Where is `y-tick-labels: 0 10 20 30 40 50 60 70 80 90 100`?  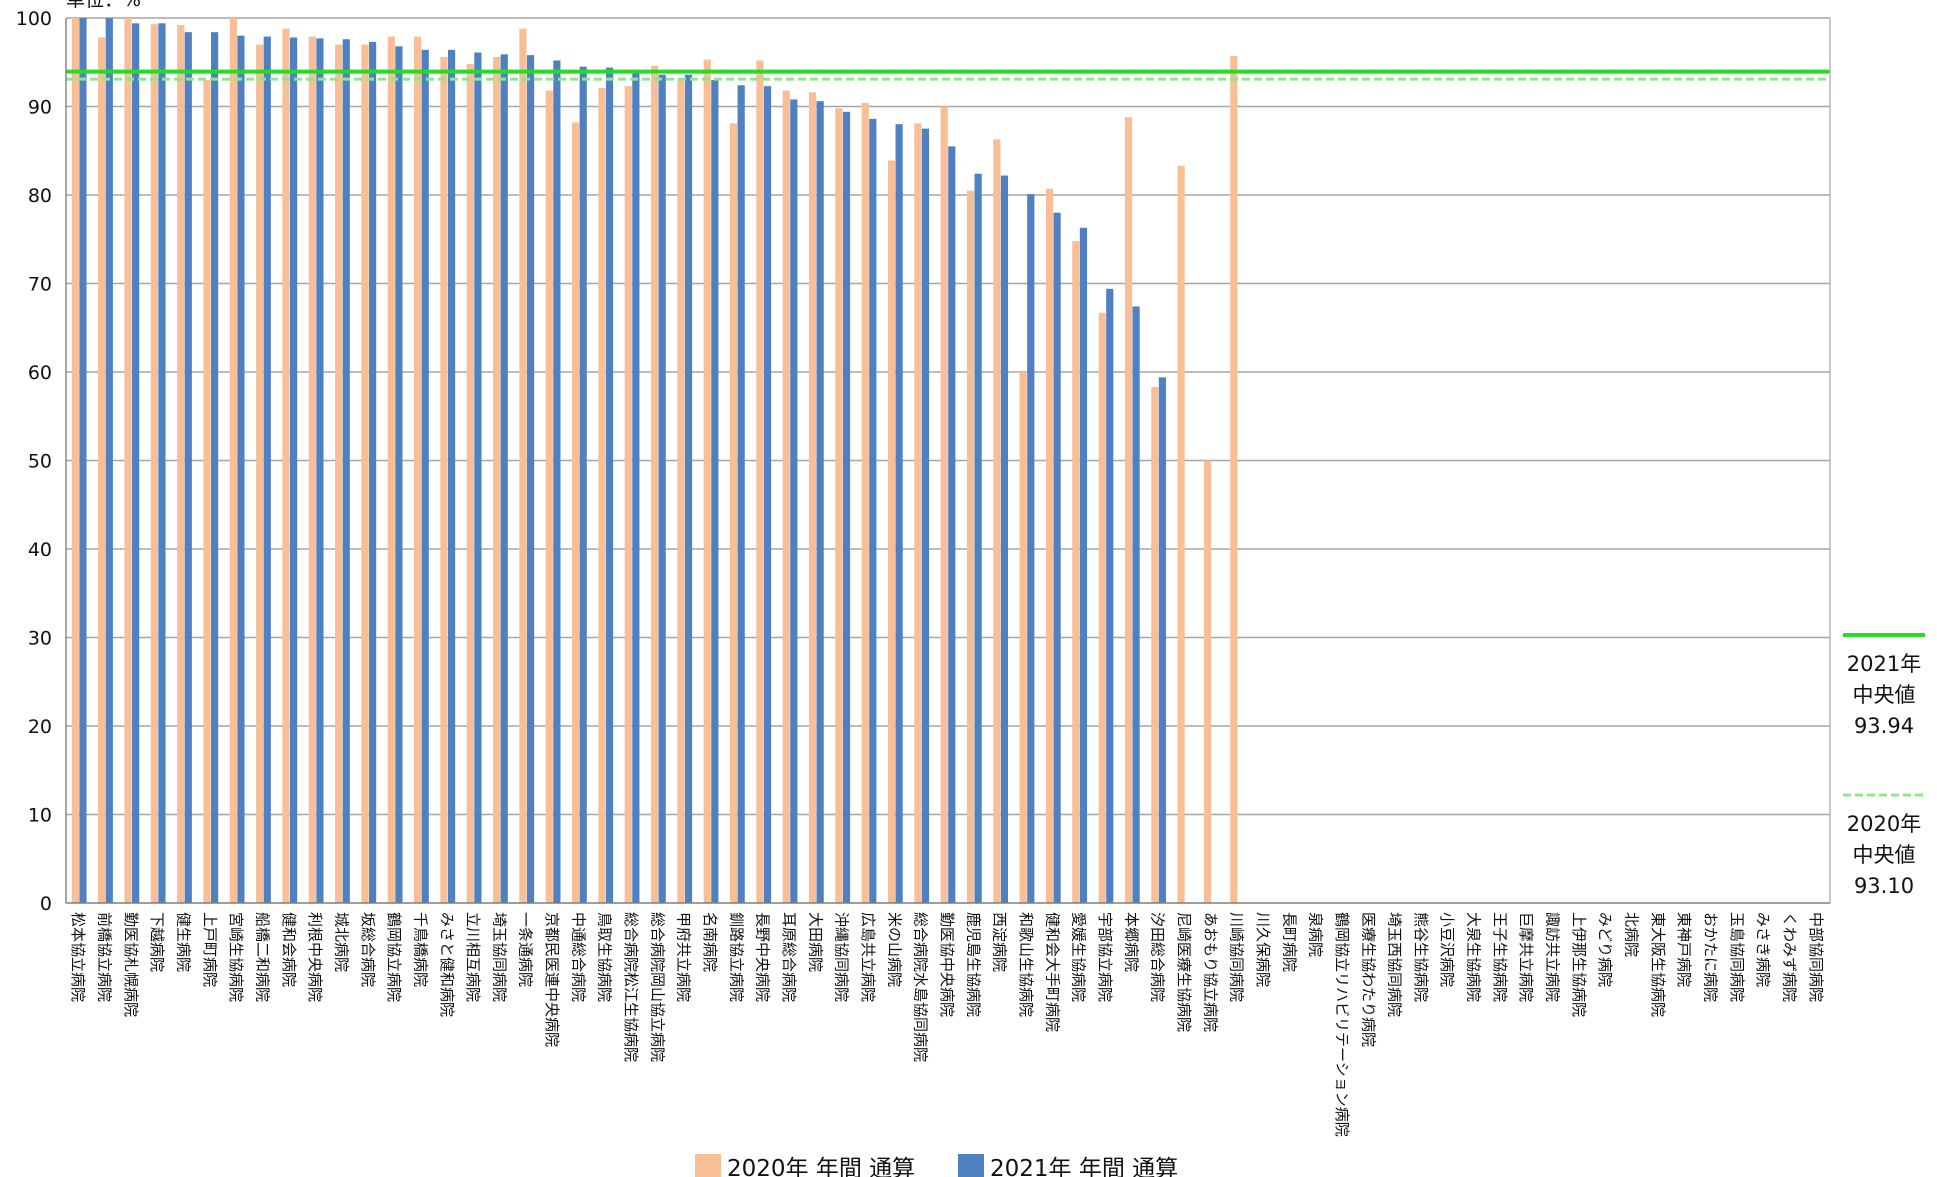 y-tick-labels: 0 10 20 30 40 50 60 70 80 90 100 is located at coordinates (34, 461).